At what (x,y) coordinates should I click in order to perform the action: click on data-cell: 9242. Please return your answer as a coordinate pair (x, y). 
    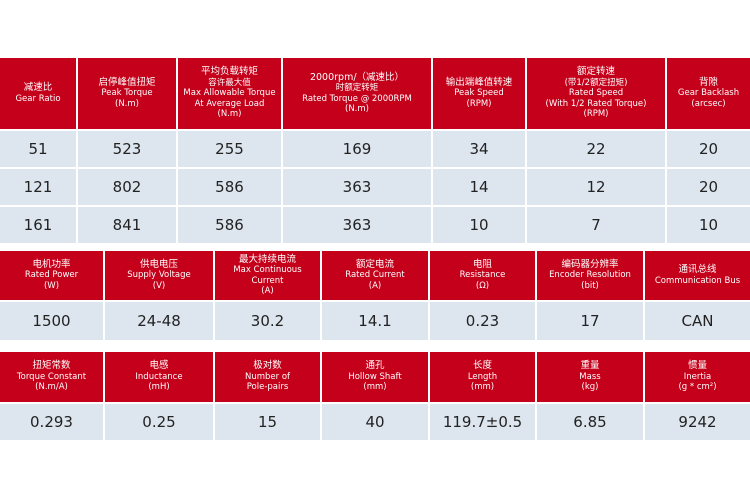
    Looking at the image, I should click on (697, 422).